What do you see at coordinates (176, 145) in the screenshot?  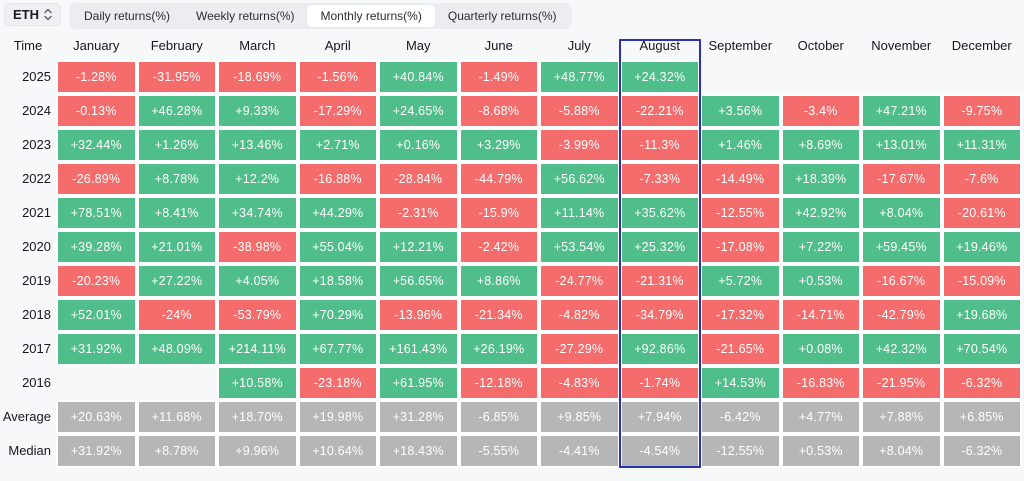 I see `cell-2023-february: +1.26%` at bounding box center [176, 145].